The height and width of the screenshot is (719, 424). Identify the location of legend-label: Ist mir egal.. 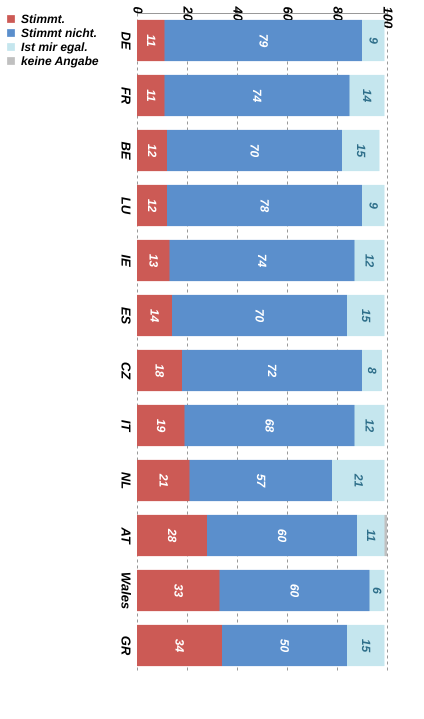
(54, 47).